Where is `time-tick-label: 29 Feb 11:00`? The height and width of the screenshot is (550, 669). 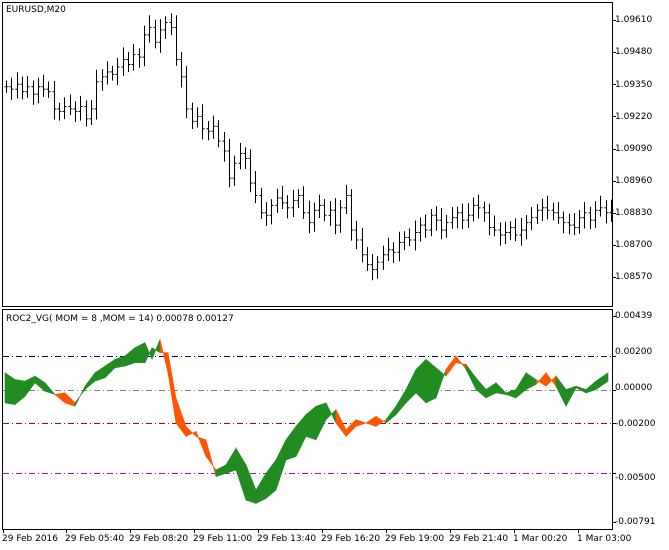
time-tick-label: 29 Feb 11:00 is located at coordinates (223, 539).